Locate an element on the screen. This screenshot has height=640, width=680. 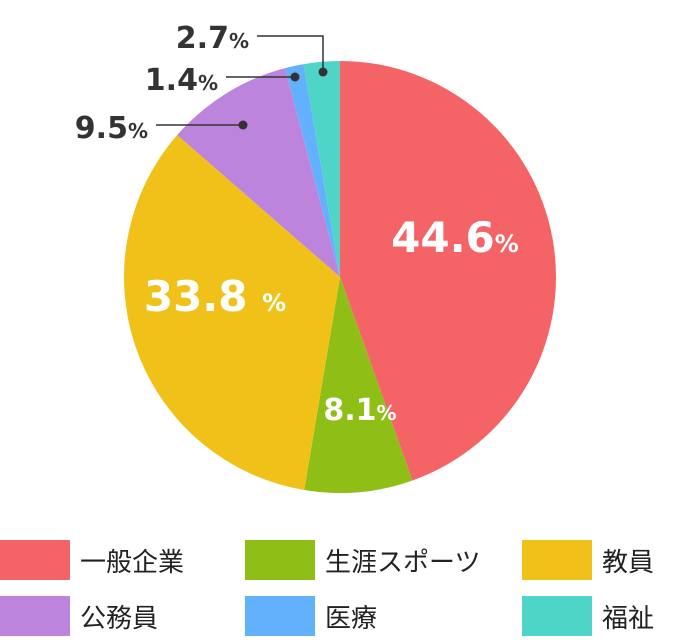
legend-label-iryo: 医療 is located at coordinates (351, 618).